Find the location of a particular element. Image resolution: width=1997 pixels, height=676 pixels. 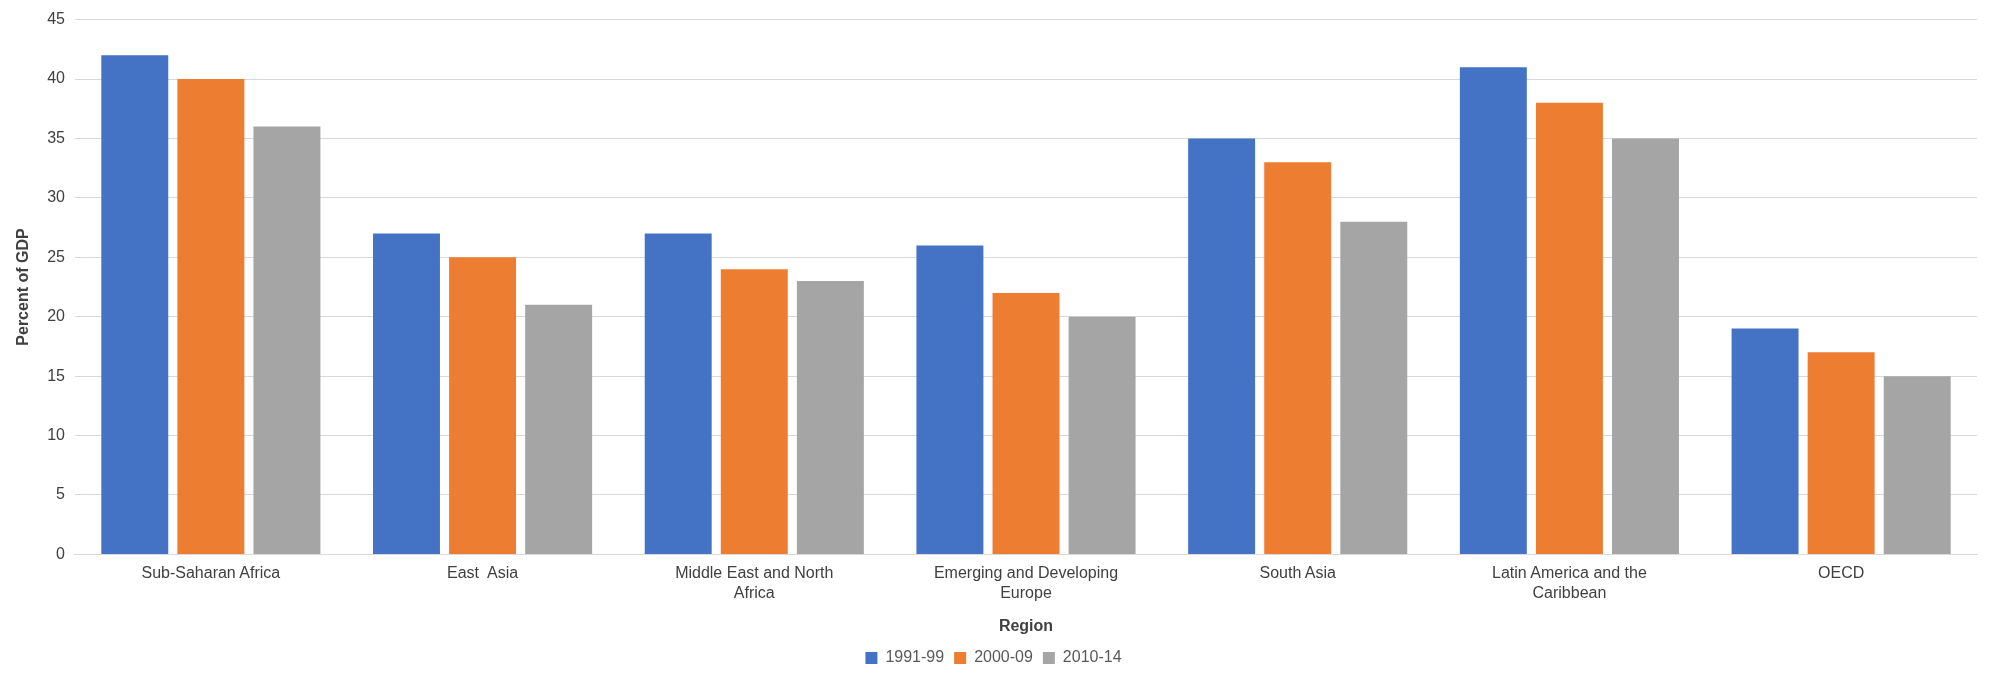

y-tick-label: 30 is located at coordinates (56, 197).